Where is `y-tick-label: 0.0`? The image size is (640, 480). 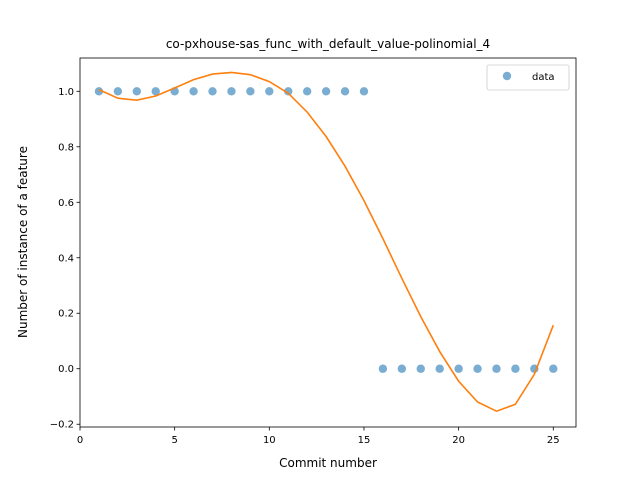 y-tick-label: 0.0 is located at coordinates (66, 369).